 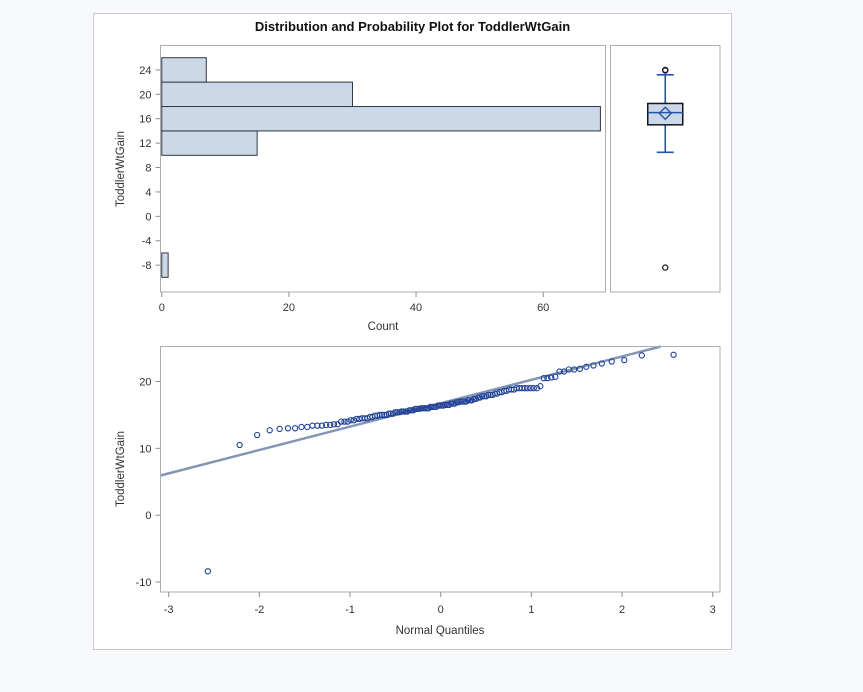 I want to click on mean-diamond-marker, so click(x=665, y=113).